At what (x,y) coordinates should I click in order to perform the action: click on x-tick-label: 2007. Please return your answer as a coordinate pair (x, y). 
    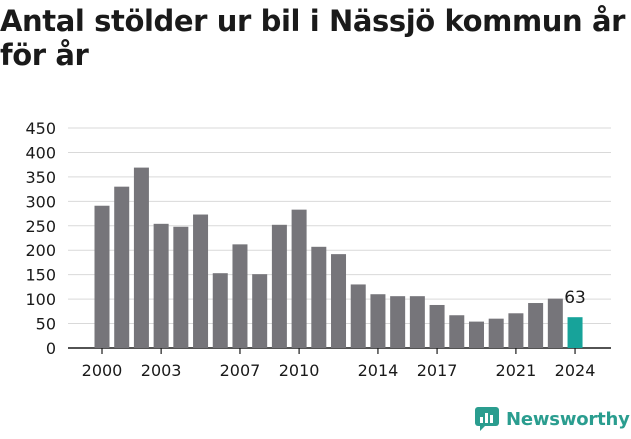
    Looking at the image, I should click on (240, 370).